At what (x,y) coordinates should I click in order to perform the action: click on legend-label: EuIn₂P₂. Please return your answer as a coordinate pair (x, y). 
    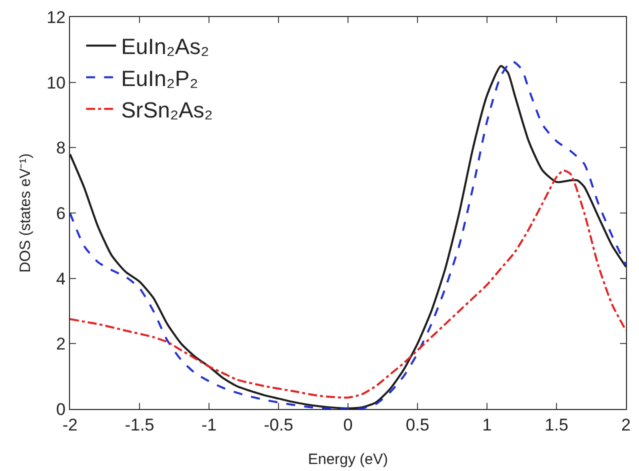
    Looking at the image, I should click on (159, 78).